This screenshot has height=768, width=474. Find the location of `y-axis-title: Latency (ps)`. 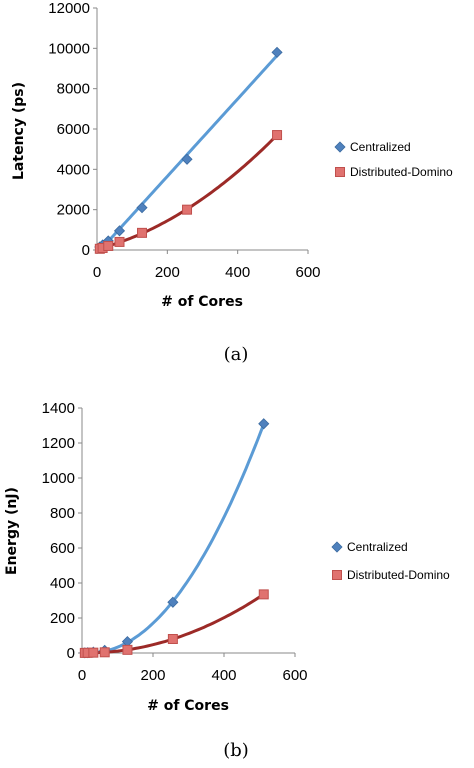

y-axis-title: Latency (ps) is located at coordinates (19, 131).